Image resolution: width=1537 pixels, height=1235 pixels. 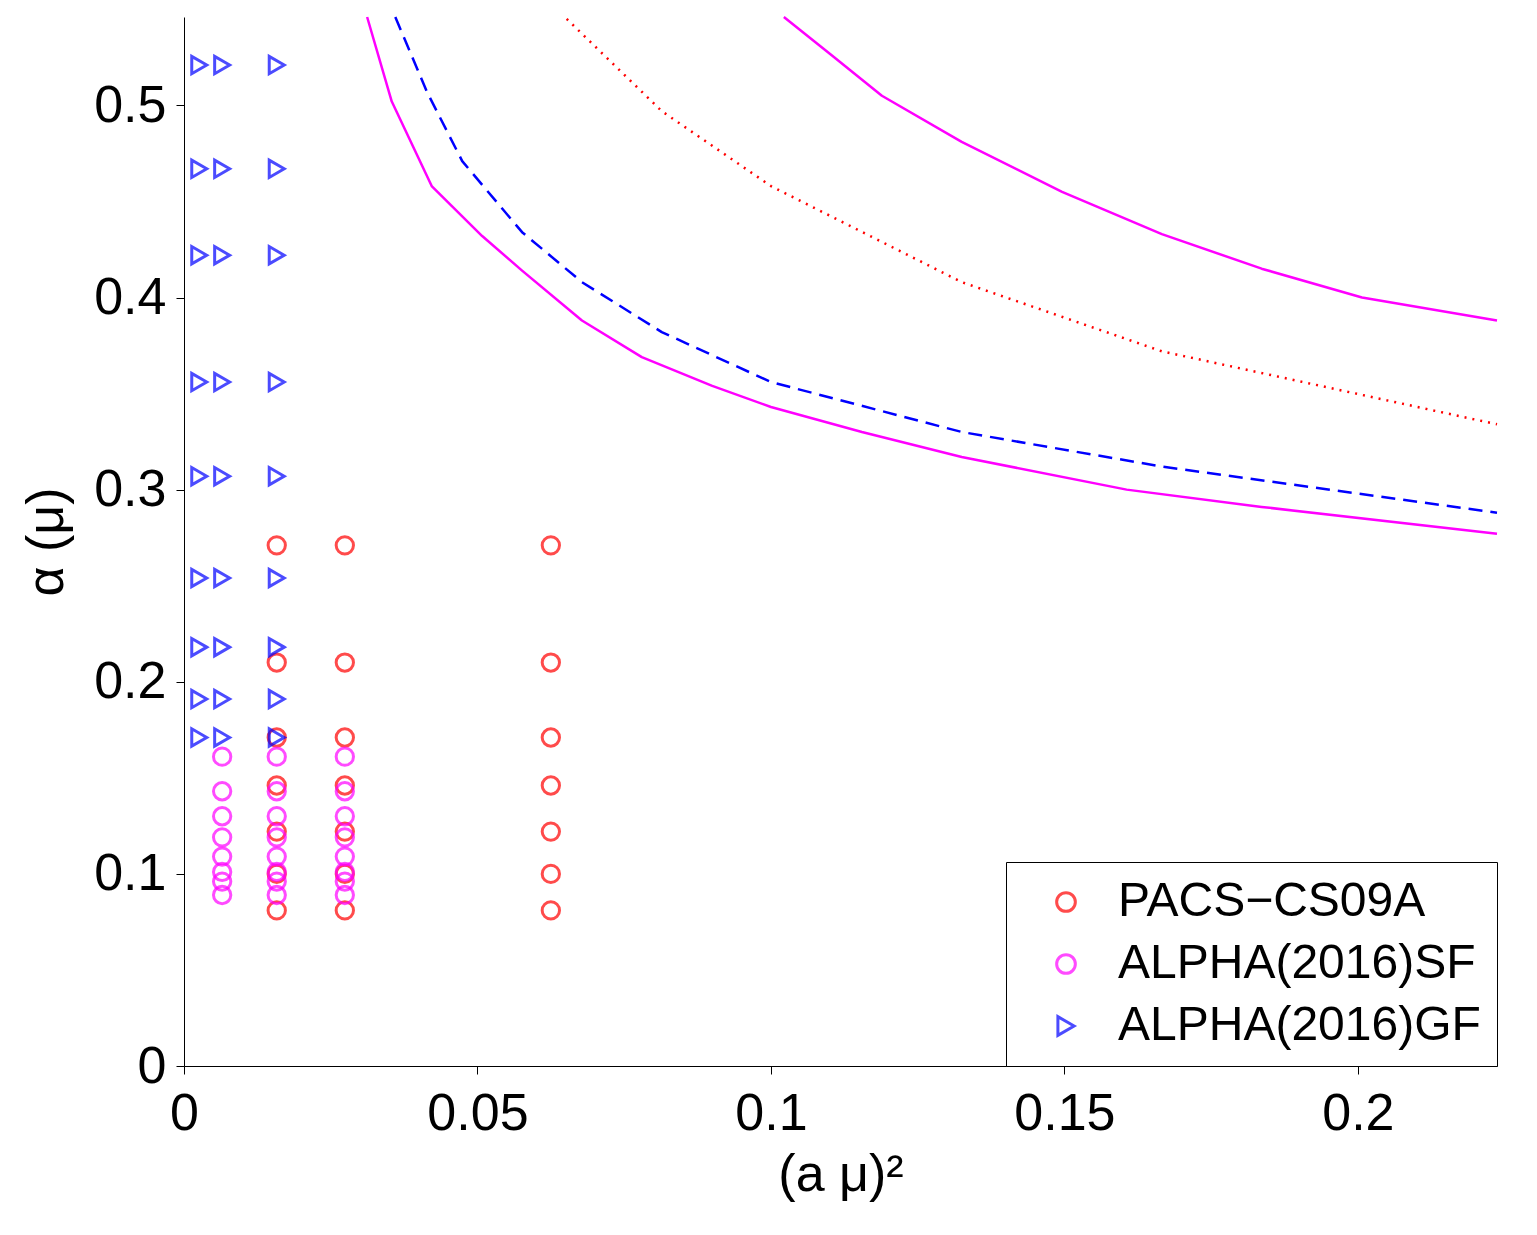 What do you see at coordinates (771, 1111) in the screenshot?
I see `x-tick-label: 0.1` at bounding box center [771, 1111].